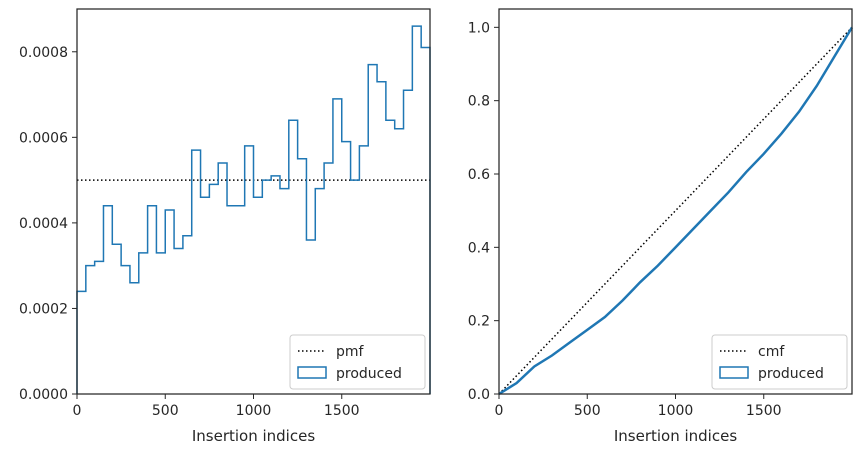 The height and width of the screenshot is (453, 861). What do you see at coordinates (479, 395) in the screenshot?
I see `chart-right-y-tick-label: 0.0` at bounding box center [479, 395].